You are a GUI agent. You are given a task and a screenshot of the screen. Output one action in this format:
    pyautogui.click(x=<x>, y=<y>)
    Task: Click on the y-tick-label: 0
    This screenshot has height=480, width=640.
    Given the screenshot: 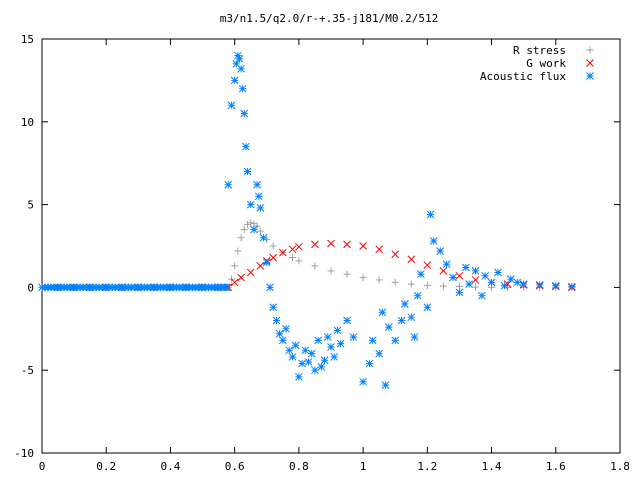 What is the action you would take?
    pyautogui.click(x=30, y=287)
    